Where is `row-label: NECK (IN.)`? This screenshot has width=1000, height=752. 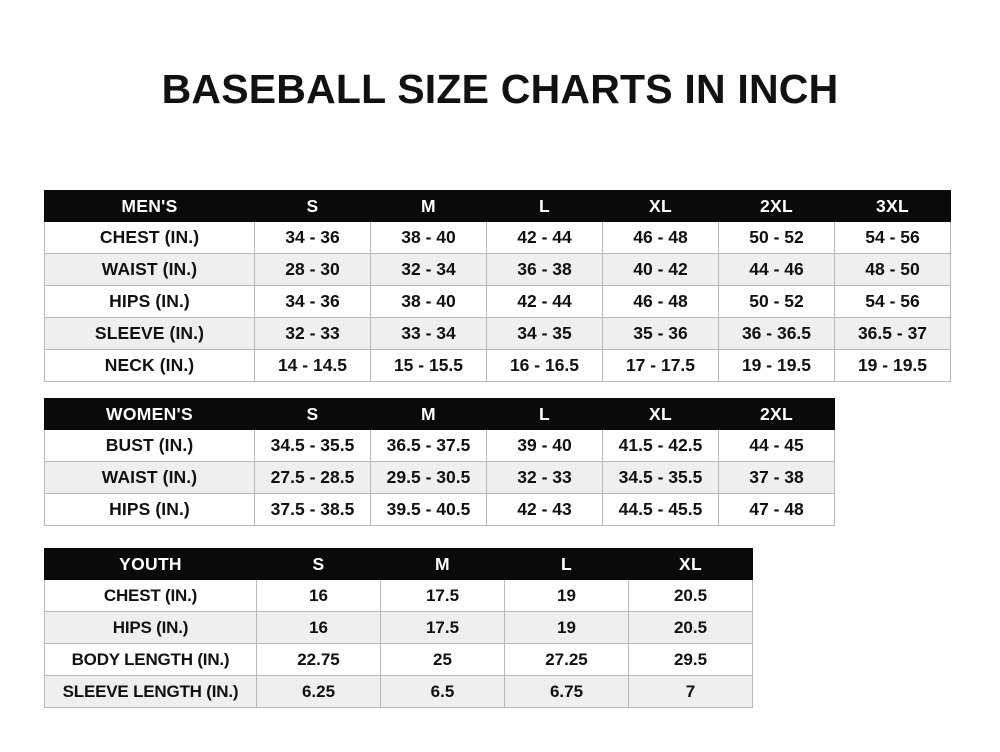
row-label: NECK (IN.) is located at coordinates (149, 365).